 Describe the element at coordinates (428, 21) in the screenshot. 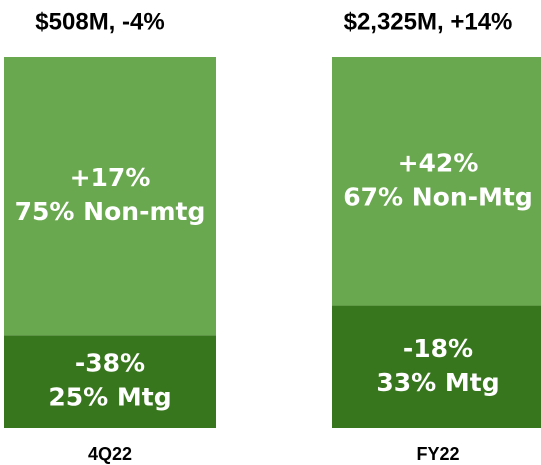

I see `bar-title: $2,325M, +14%` at that location.